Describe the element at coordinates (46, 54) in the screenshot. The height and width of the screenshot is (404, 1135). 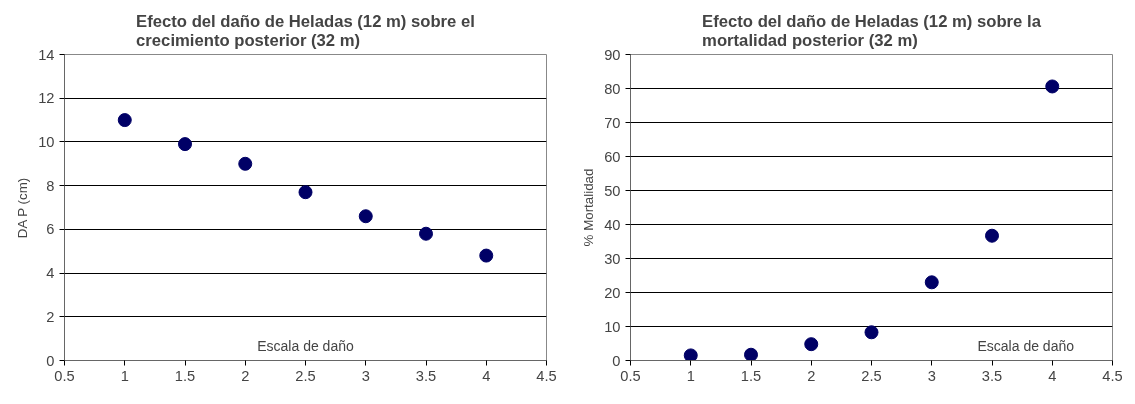
I see `y-tick-label: 14` at that location.